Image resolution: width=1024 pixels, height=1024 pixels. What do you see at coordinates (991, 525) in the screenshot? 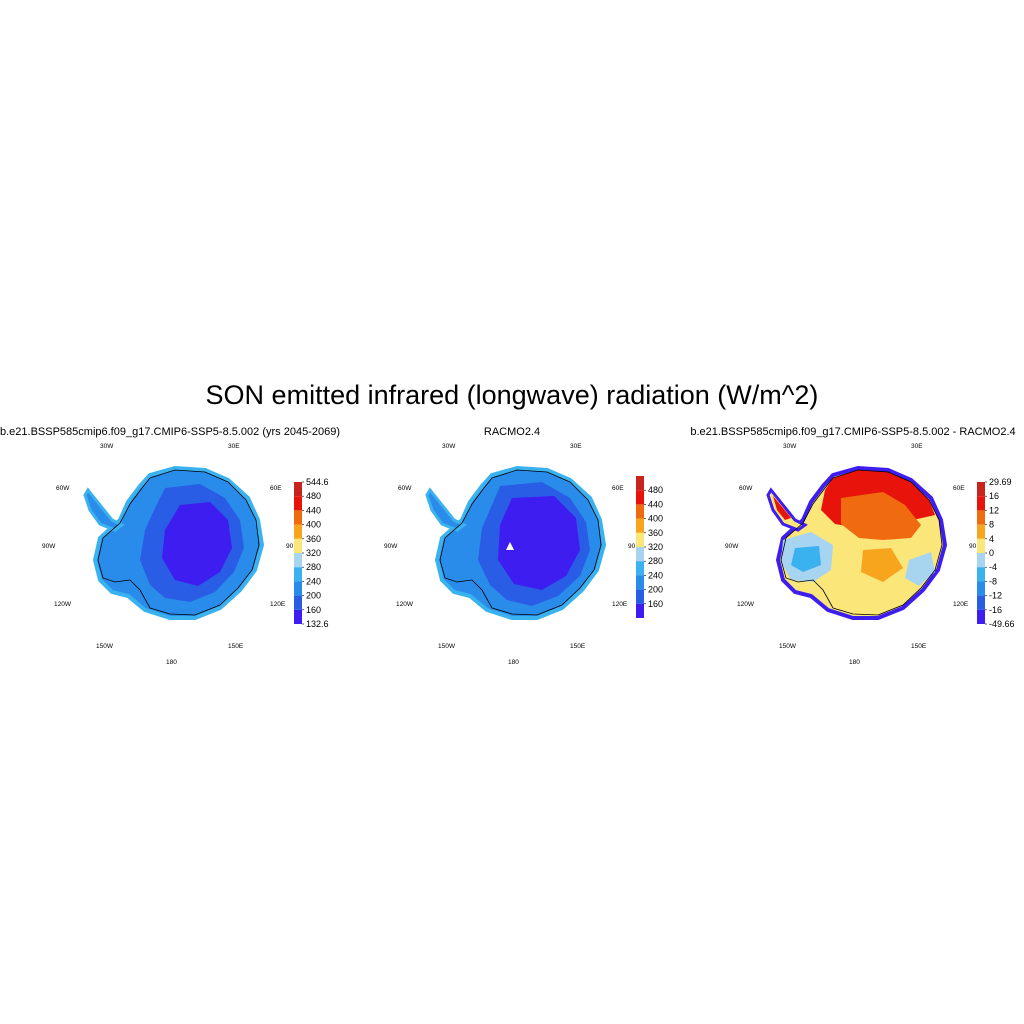
I see `colorbar-label: 8` at bounding box center [991, 525].